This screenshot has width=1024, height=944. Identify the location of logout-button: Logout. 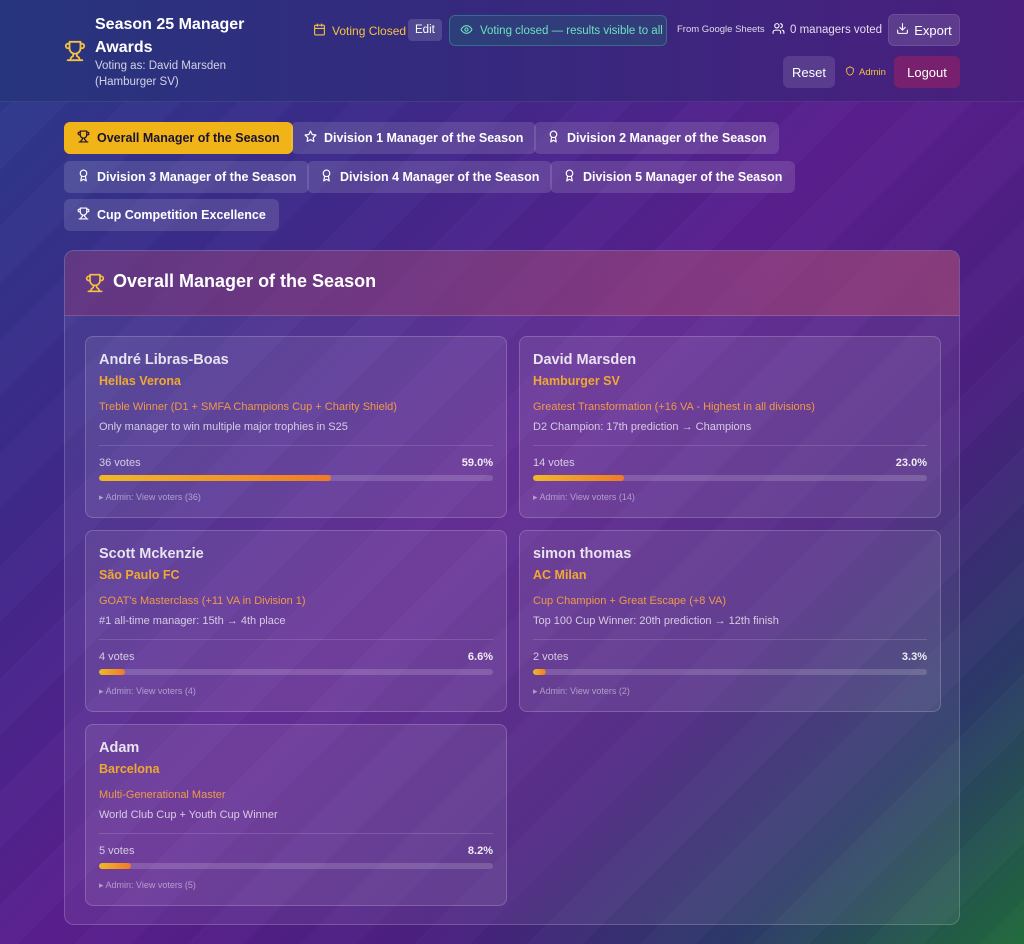
(927, 72).